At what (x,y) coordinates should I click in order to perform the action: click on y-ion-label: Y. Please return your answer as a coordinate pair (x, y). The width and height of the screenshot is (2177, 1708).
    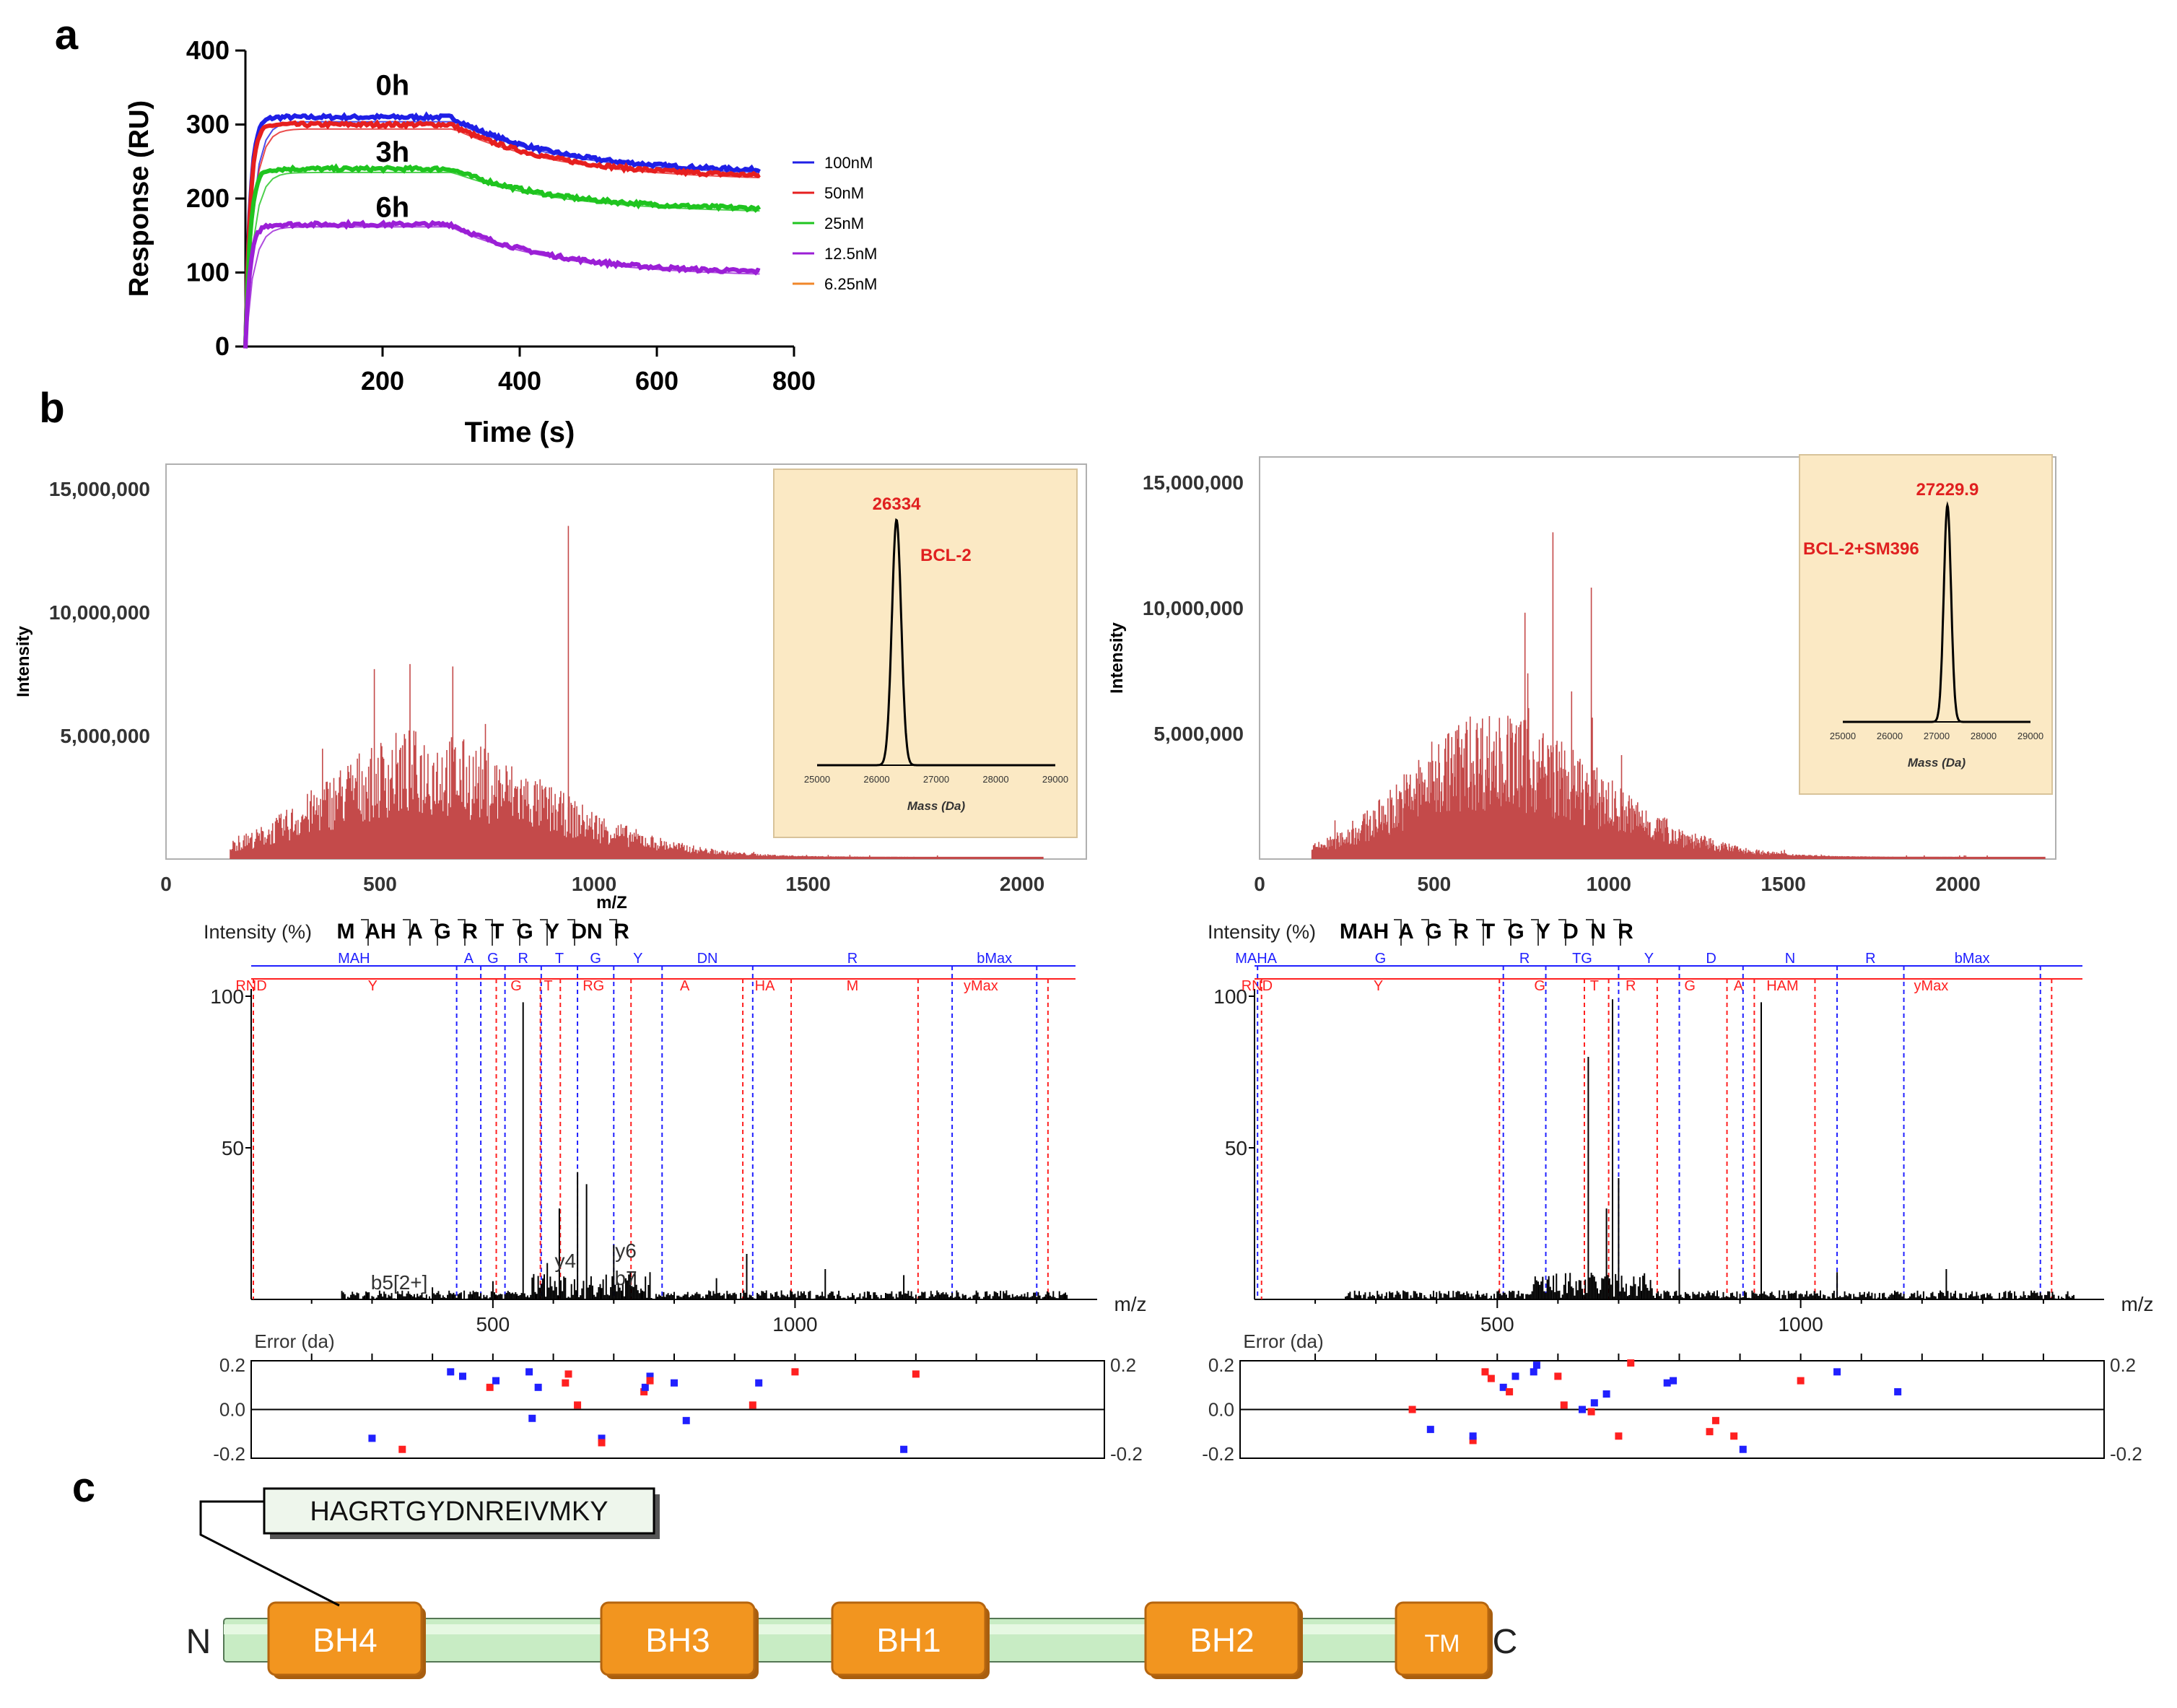
    Looking at the image, I should click on (373, 986).